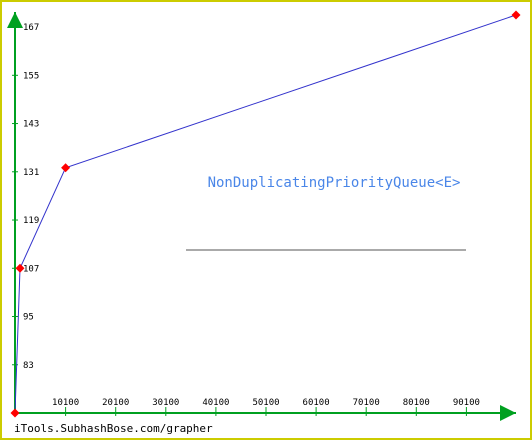 The image size is (532, 440). Describe the element at coordinates (265, 403) in the screenshot. I see `x-tick-label: 50100` at that location.